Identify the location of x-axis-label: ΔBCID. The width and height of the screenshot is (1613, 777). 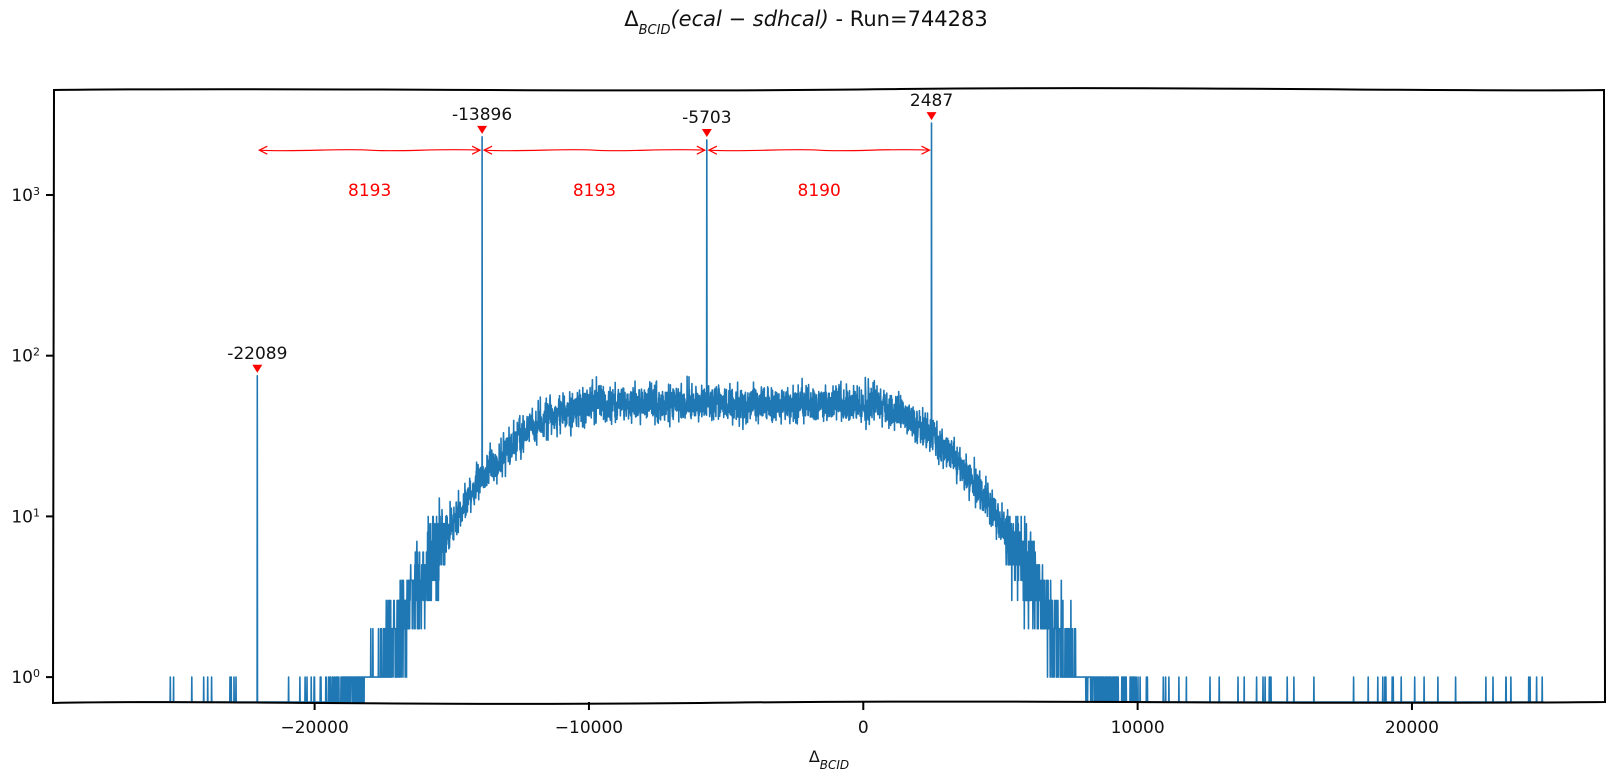
(829, 759).